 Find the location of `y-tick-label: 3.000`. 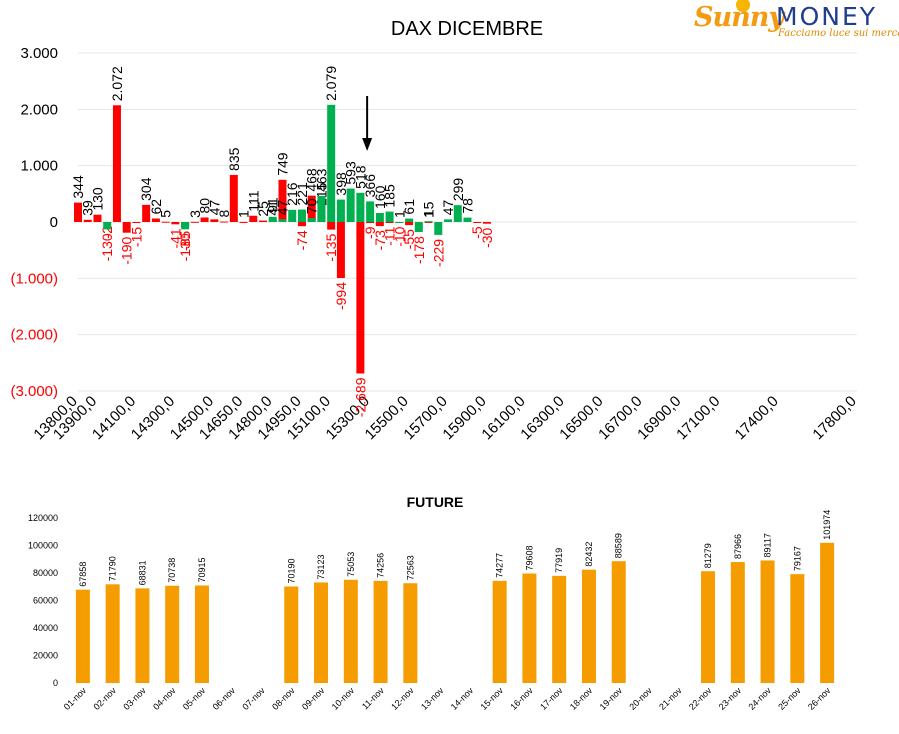

y-tick-label: 3.000 is located at coordinates (39, 53).